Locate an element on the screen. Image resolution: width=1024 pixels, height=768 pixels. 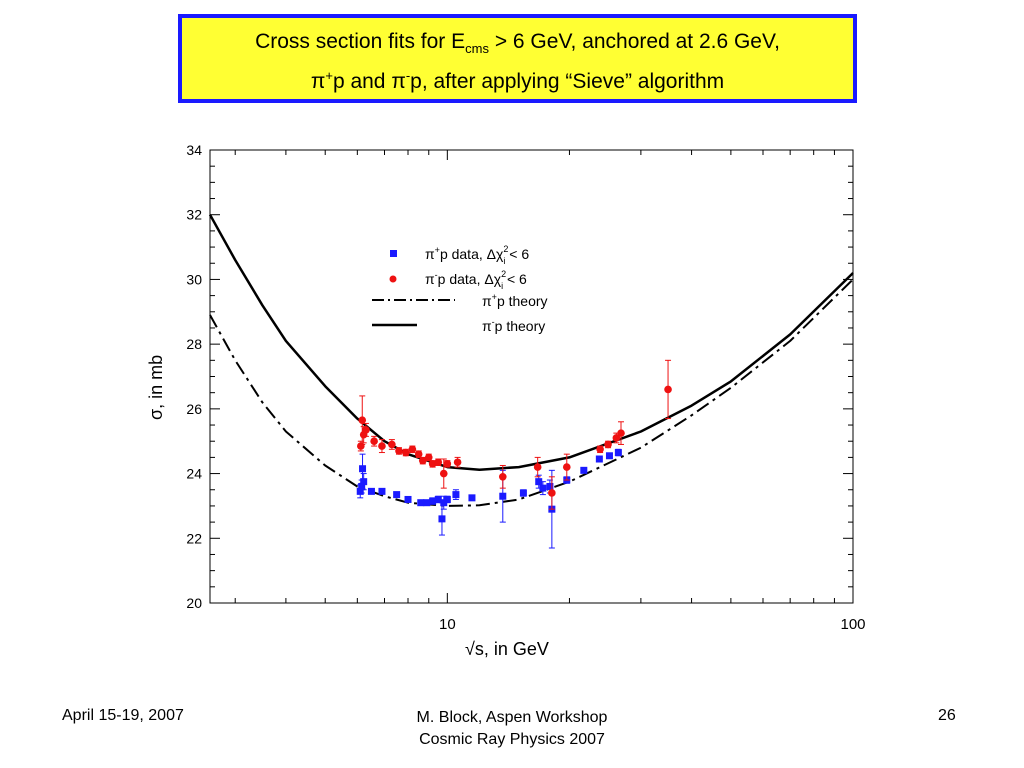
y-tick-label: 30 is located at coordinates (194, 279).